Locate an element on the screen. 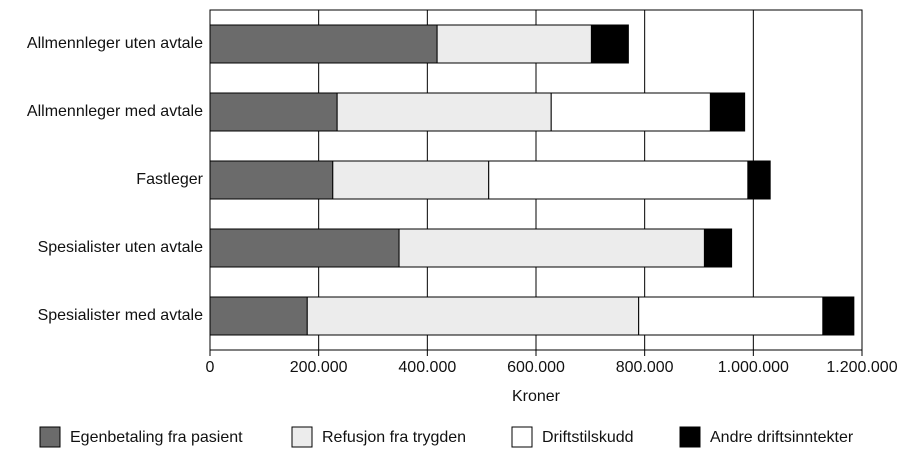  y-tick-label: Spesialister med avtale is located at coordinates (121, 315).